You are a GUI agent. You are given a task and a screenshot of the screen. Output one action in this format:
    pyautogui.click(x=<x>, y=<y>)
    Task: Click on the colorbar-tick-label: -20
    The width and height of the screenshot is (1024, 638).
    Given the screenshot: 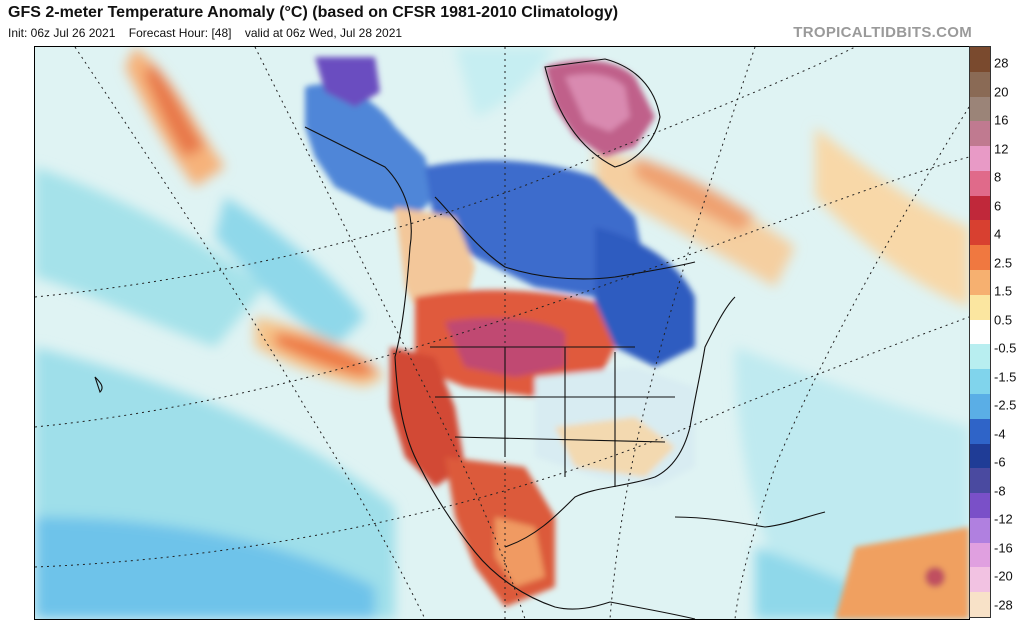 What is the action you would take?
    pyautogui.click(x=1003, y=576)
    